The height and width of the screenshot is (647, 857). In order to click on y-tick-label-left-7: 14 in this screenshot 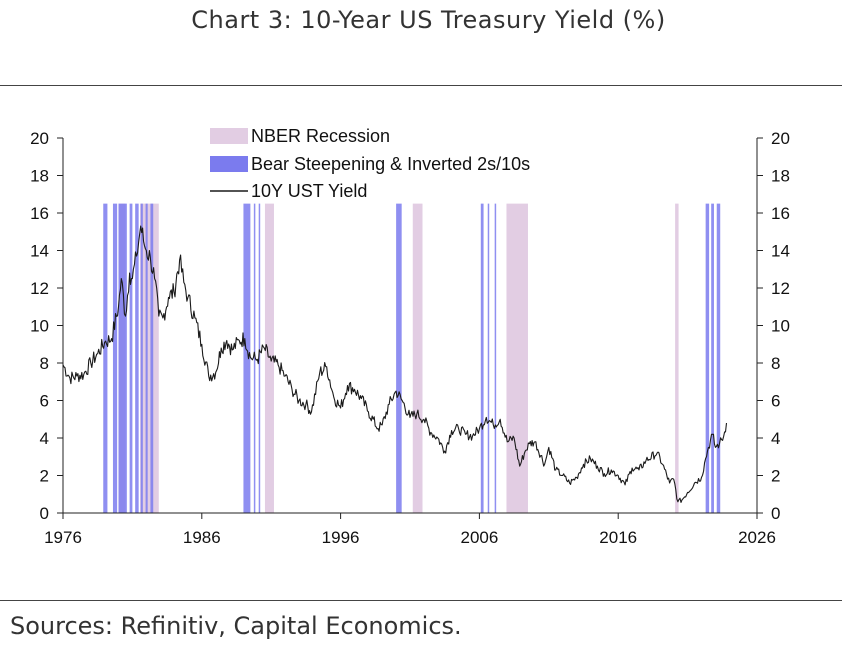, I will do `click(39, 251)`.